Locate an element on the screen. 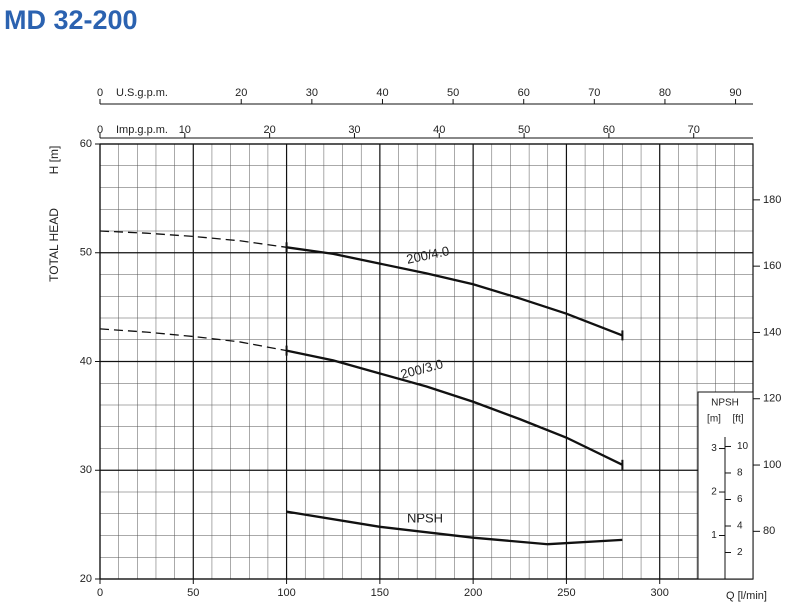 Image resolution: width=788 pixels, height=608 pixels. npsh-title: NPSH is located at coordinates (725, 403).